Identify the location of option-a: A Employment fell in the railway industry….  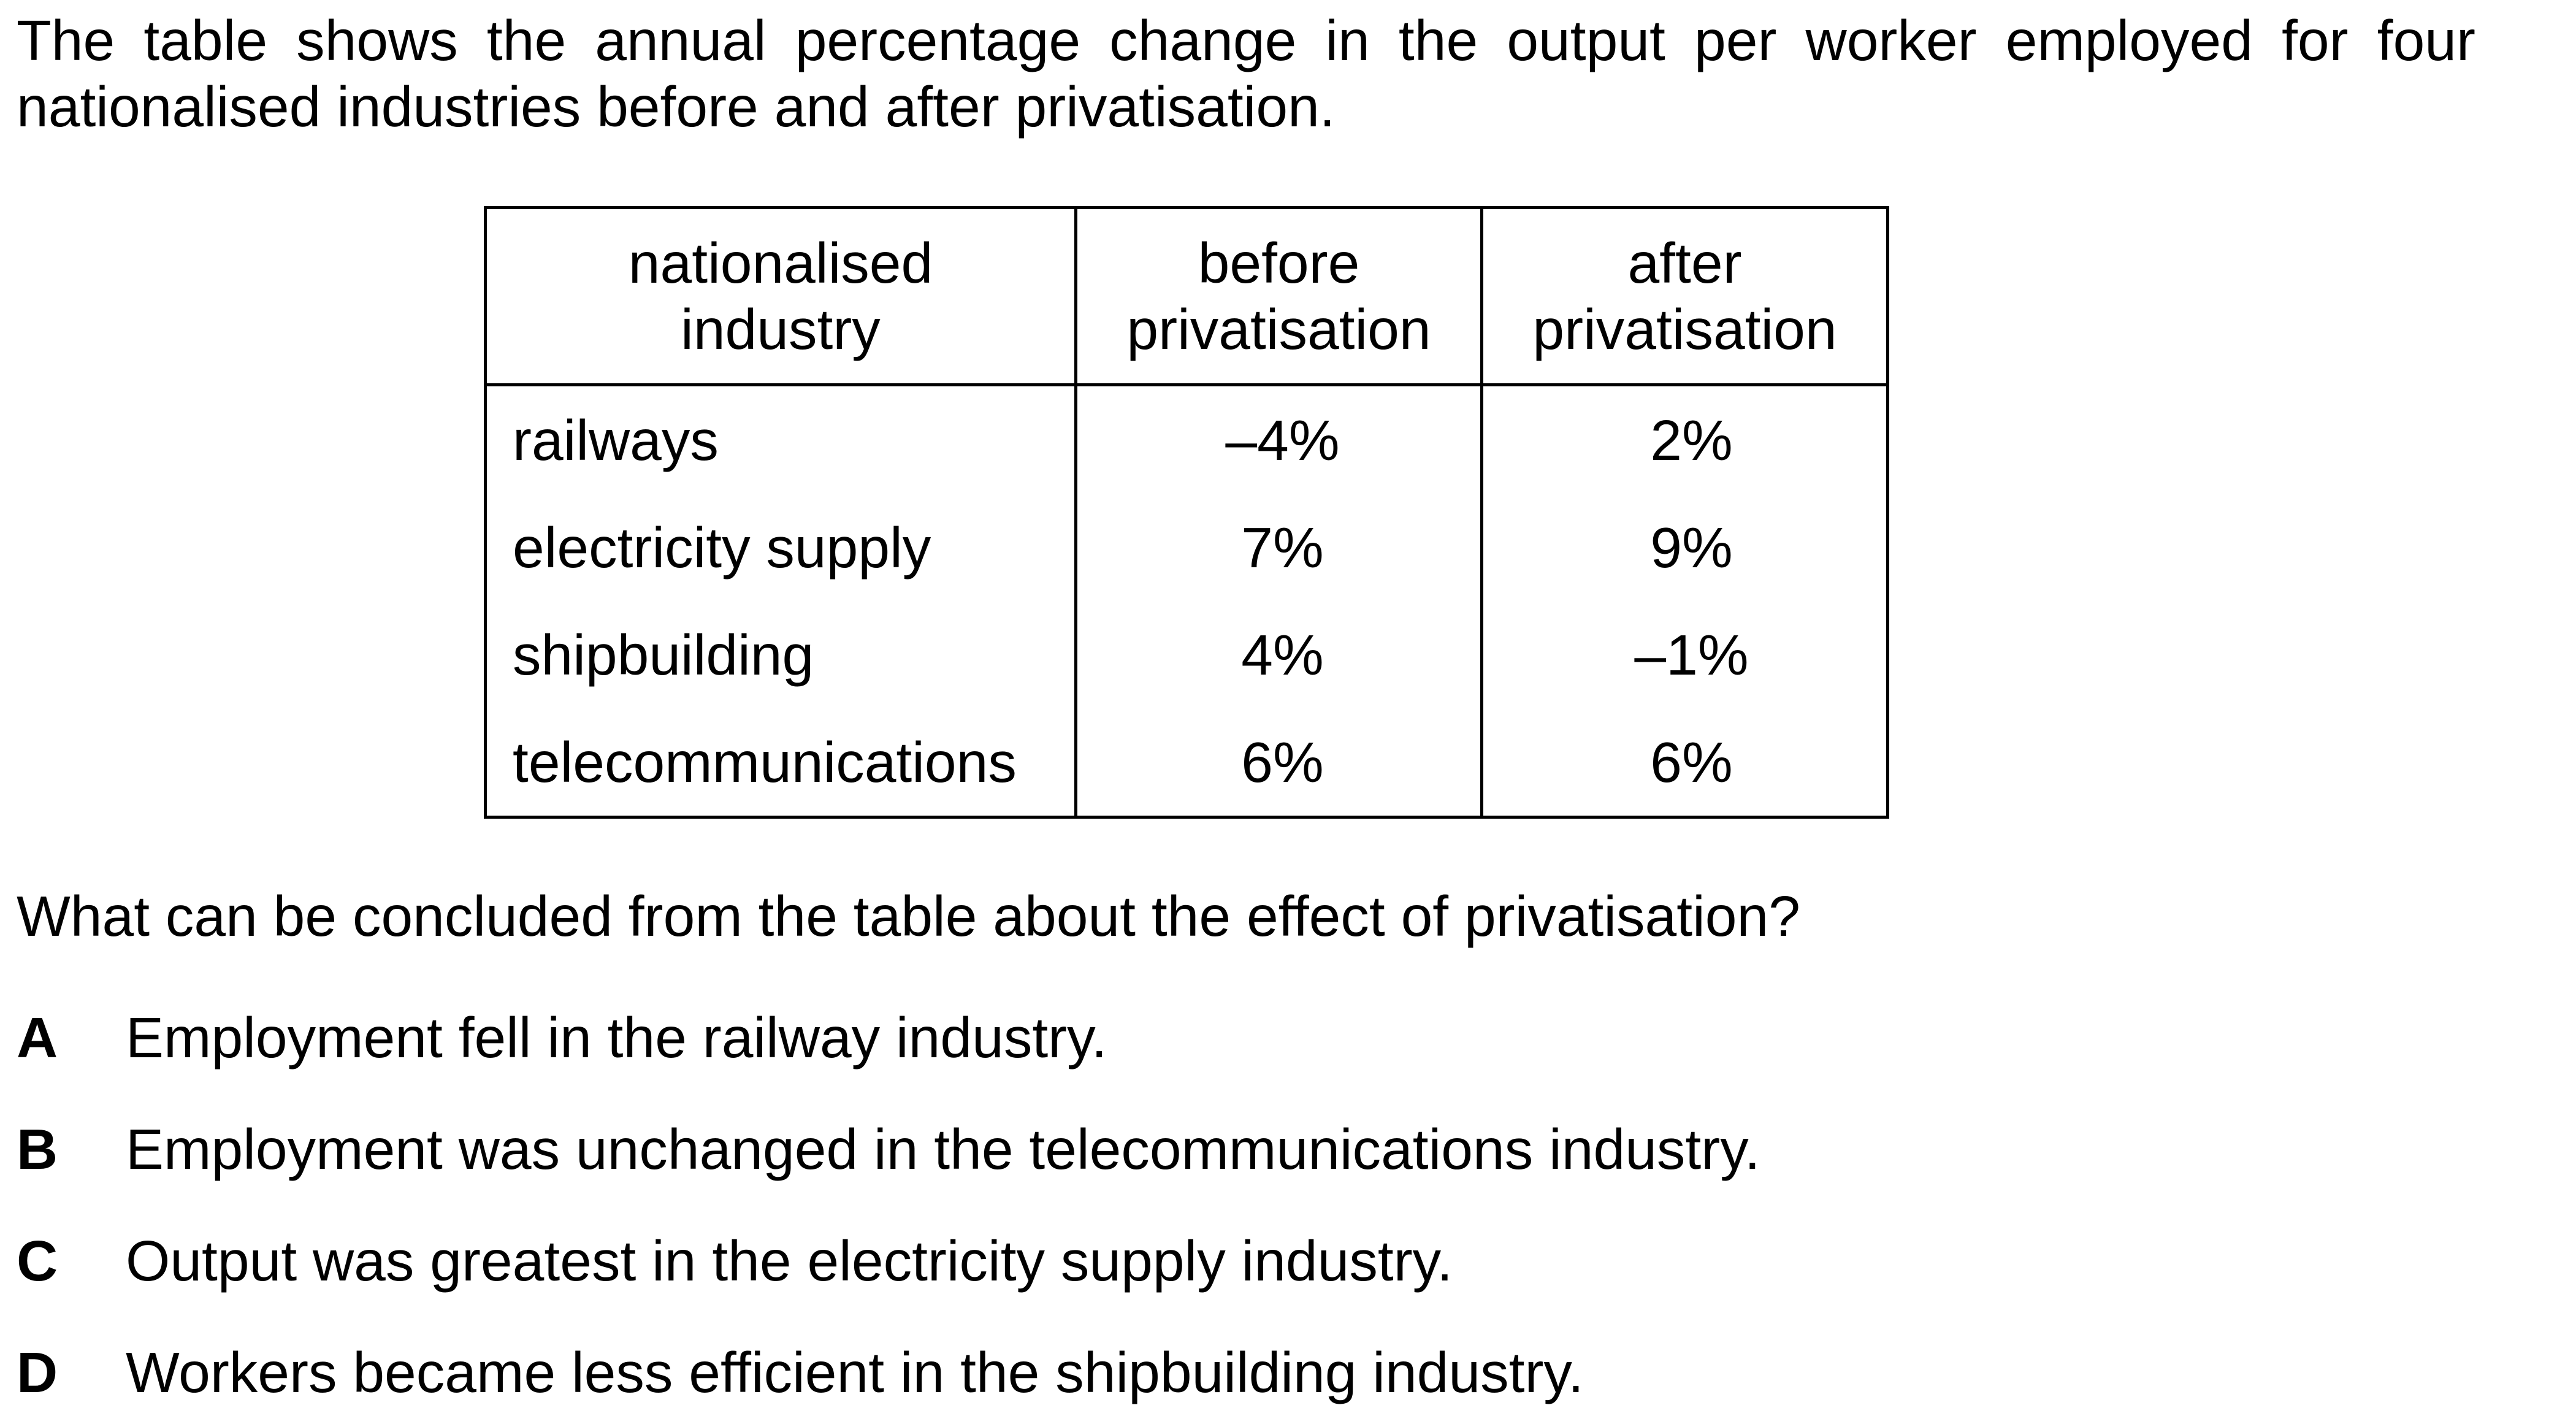
(562, 1038).